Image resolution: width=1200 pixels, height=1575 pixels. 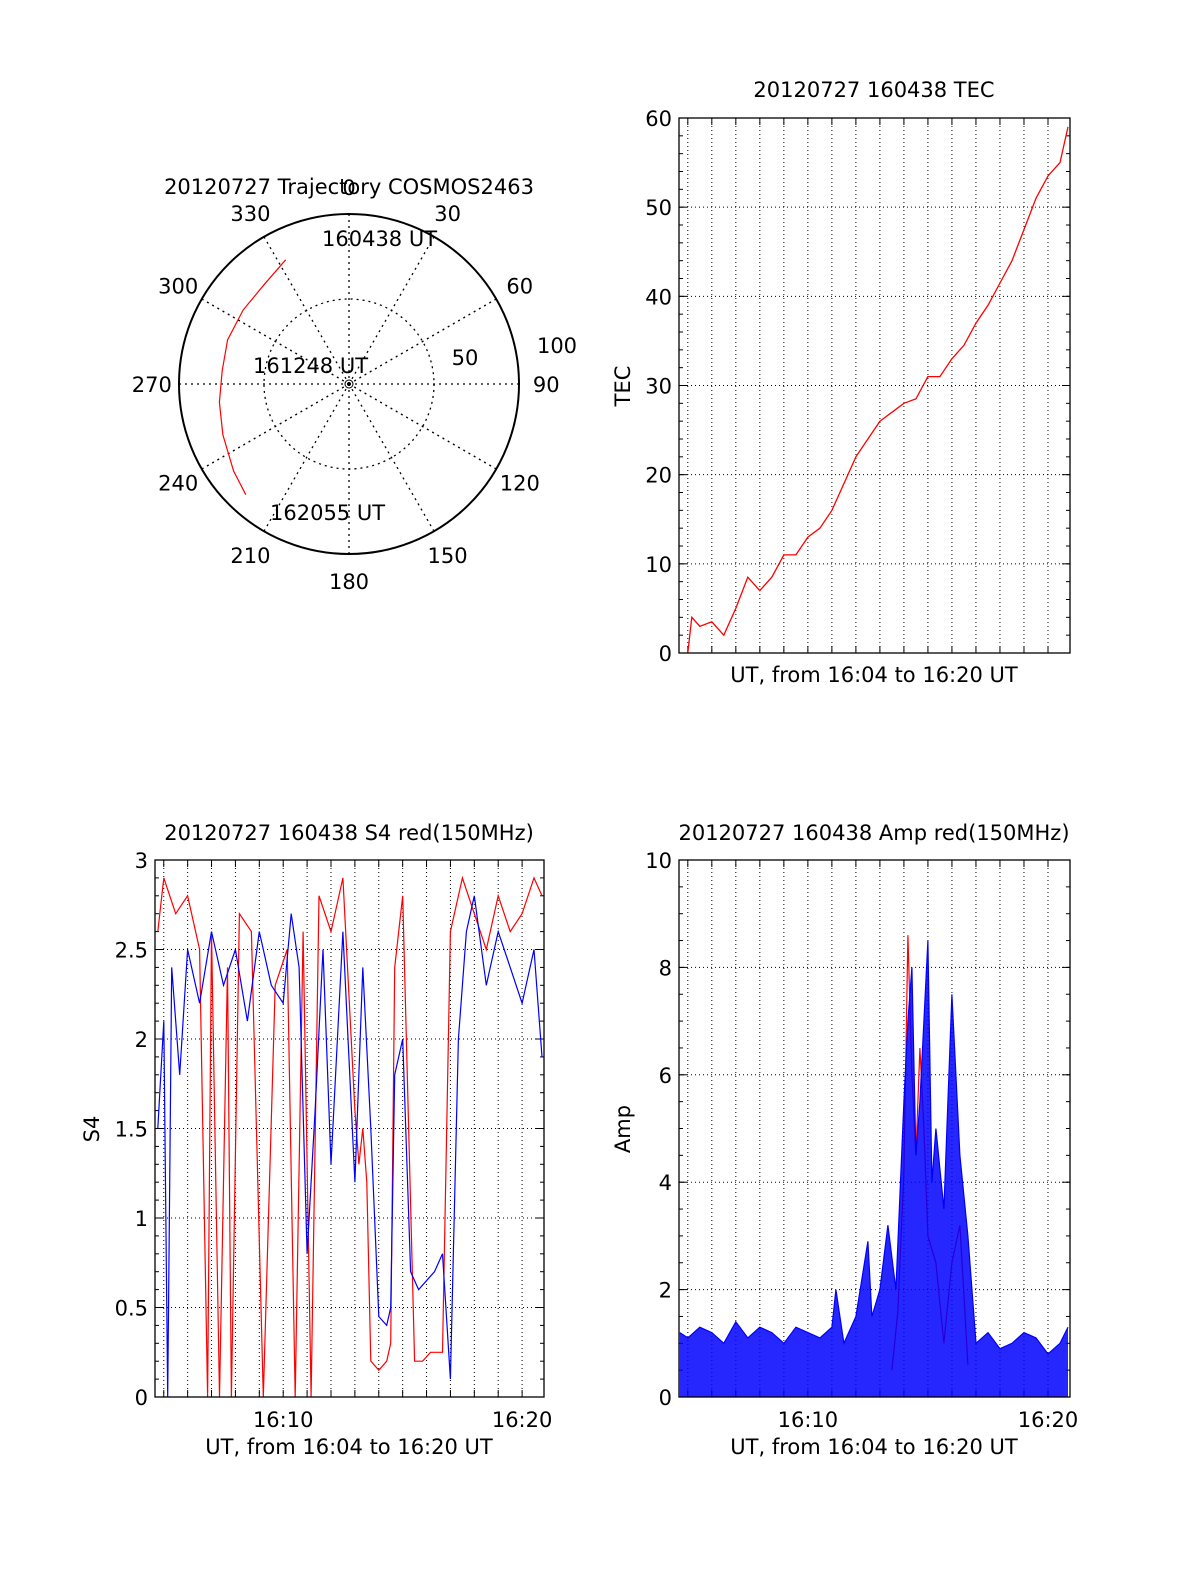 What do you see at coordinates (141, 1040) in the screenshot?
I see `s4-ytick-label: 2` at bounding box center [141, 1040].